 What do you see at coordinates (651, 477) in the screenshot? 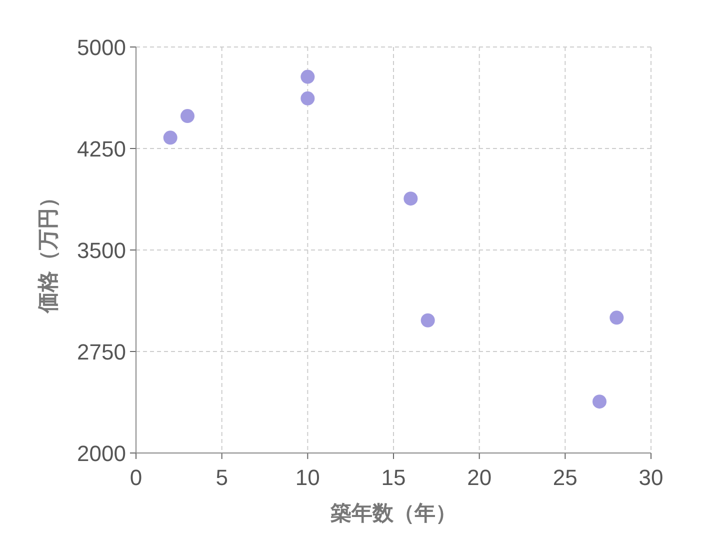
I see `x-tick-label: 30` at bounding box center [651, 477].